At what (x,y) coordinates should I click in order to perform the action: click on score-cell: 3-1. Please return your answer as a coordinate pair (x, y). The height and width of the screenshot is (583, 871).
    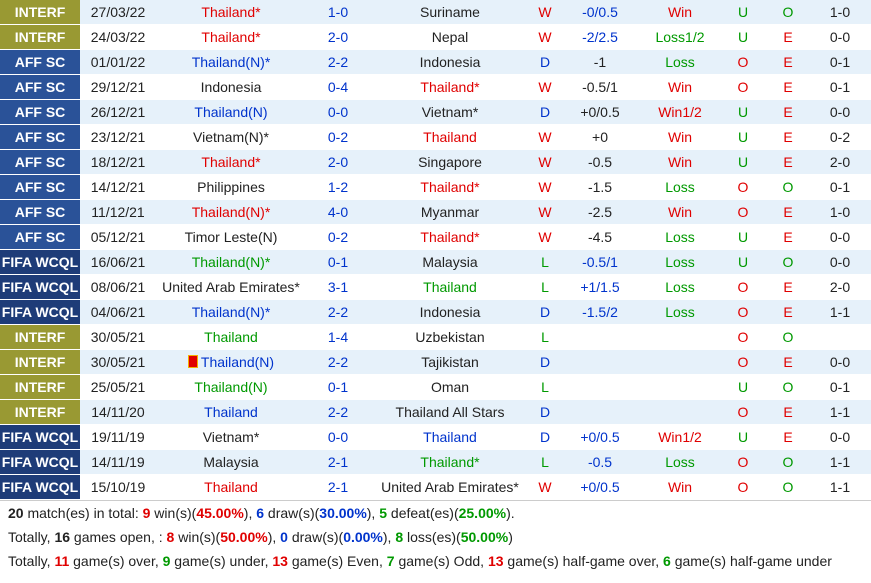
    Looking at the image, I should click on (338, 287).